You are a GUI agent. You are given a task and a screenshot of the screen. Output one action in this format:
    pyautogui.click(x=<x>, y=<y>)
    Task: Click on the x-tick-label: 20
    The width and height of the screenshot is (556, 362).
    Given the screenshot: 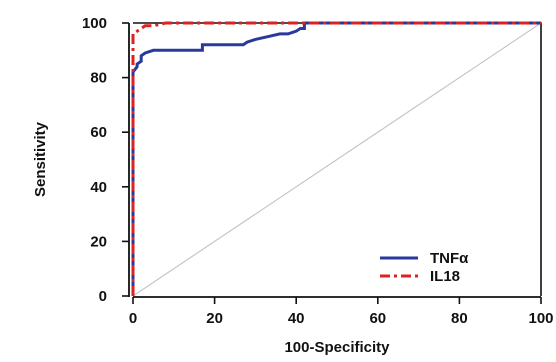 What is the action you would take?
    pyautogui.click(x=214, y=318)
    